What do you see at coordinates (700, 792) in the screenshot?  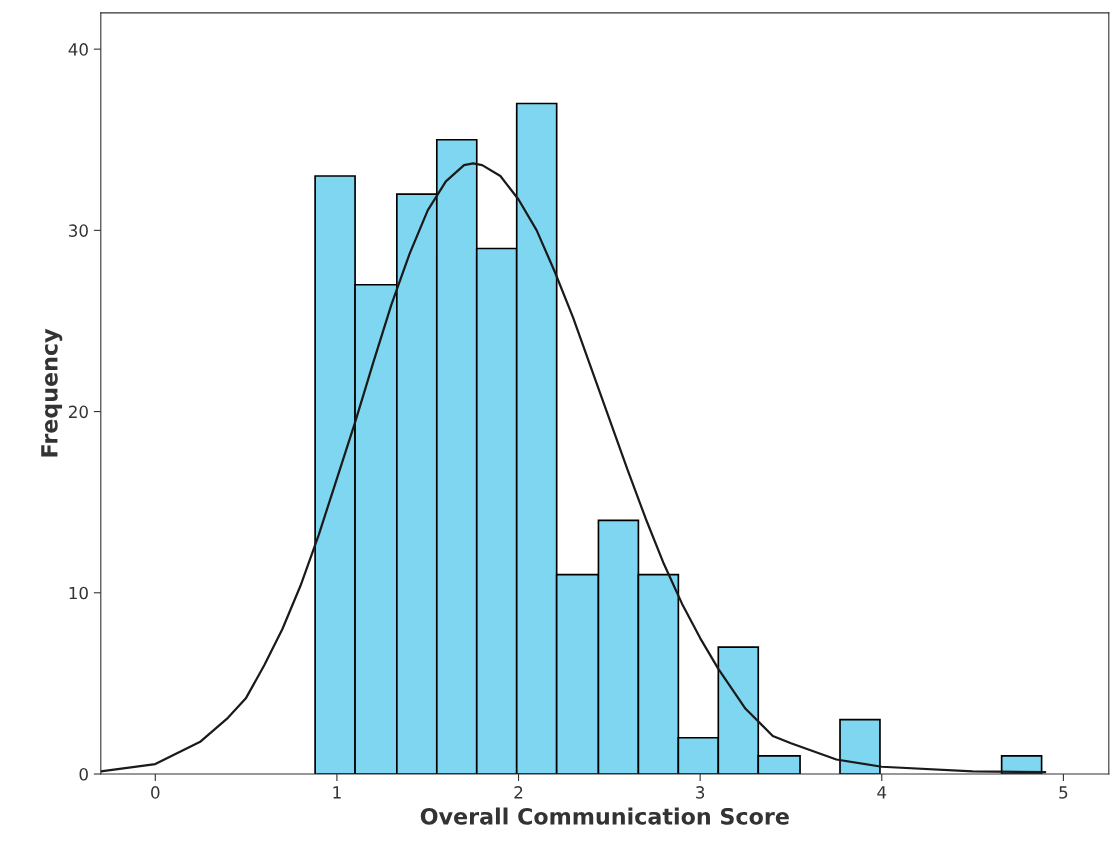 I see `x-tick-label: 3` at bounding box center [700, 792].